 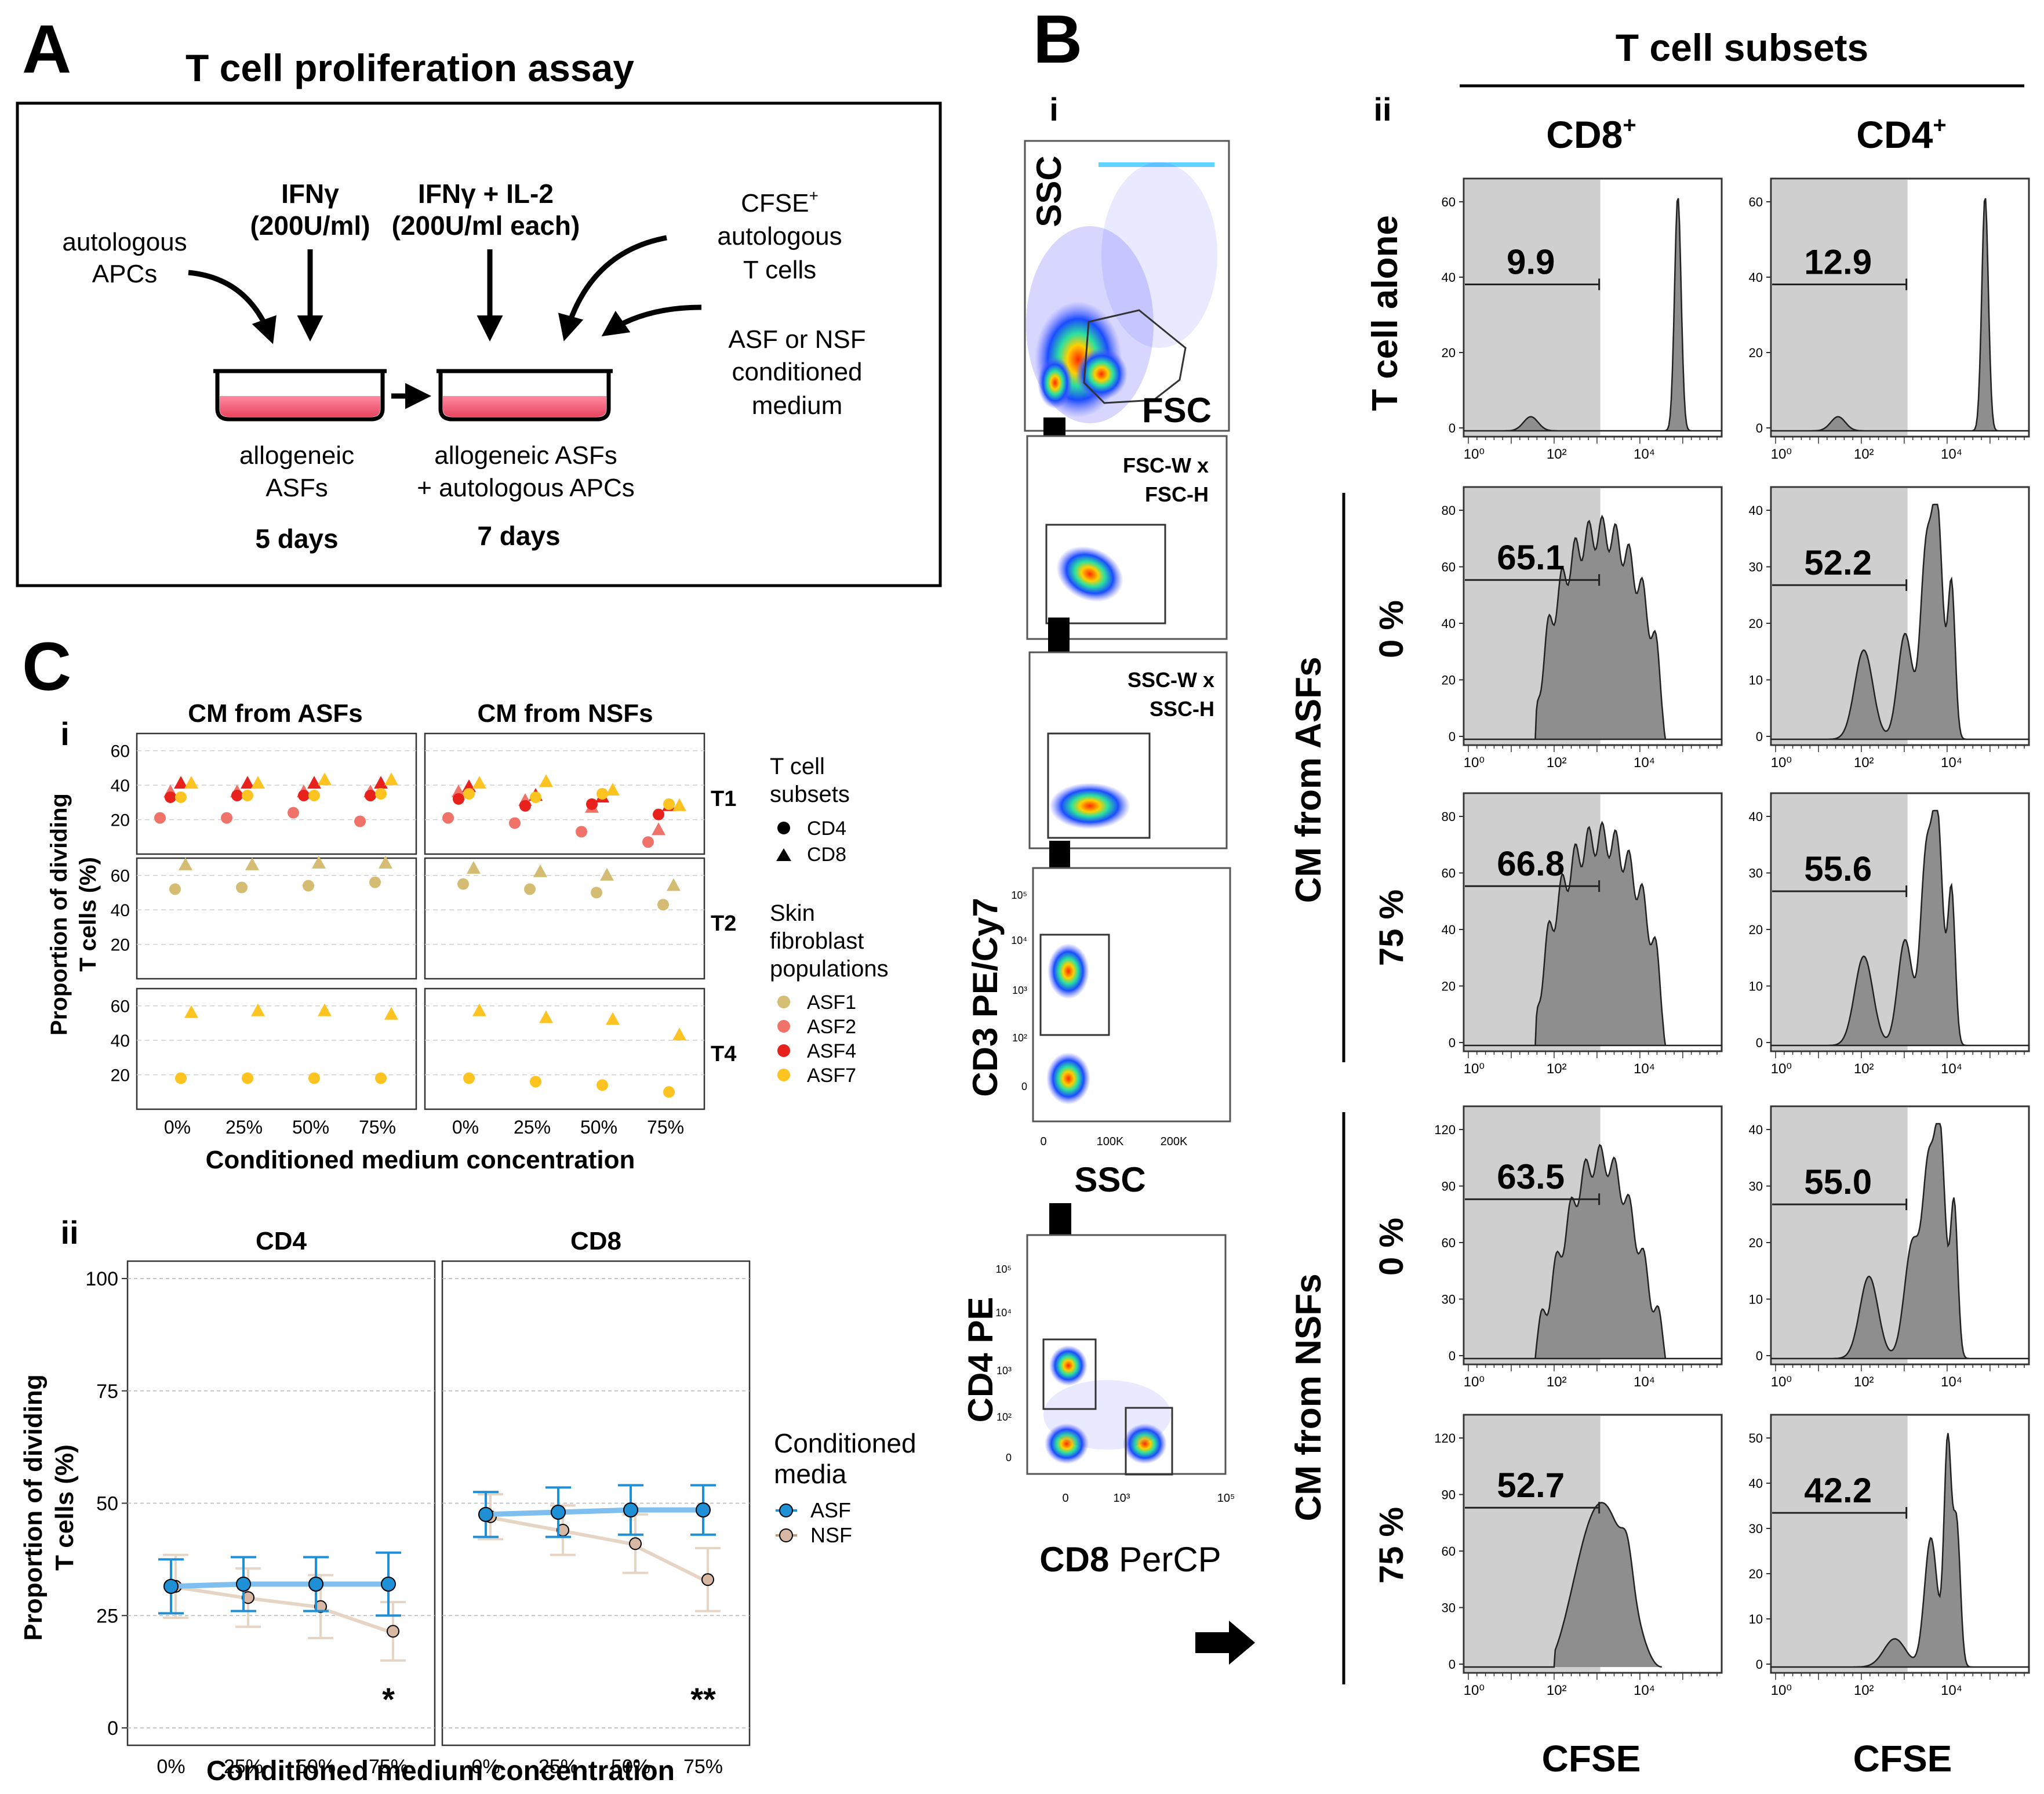 What do you see at coordinates (310, 194) in the screenshot?
I see `ifn-label: IFNγ` at bounding box center [310, 194].